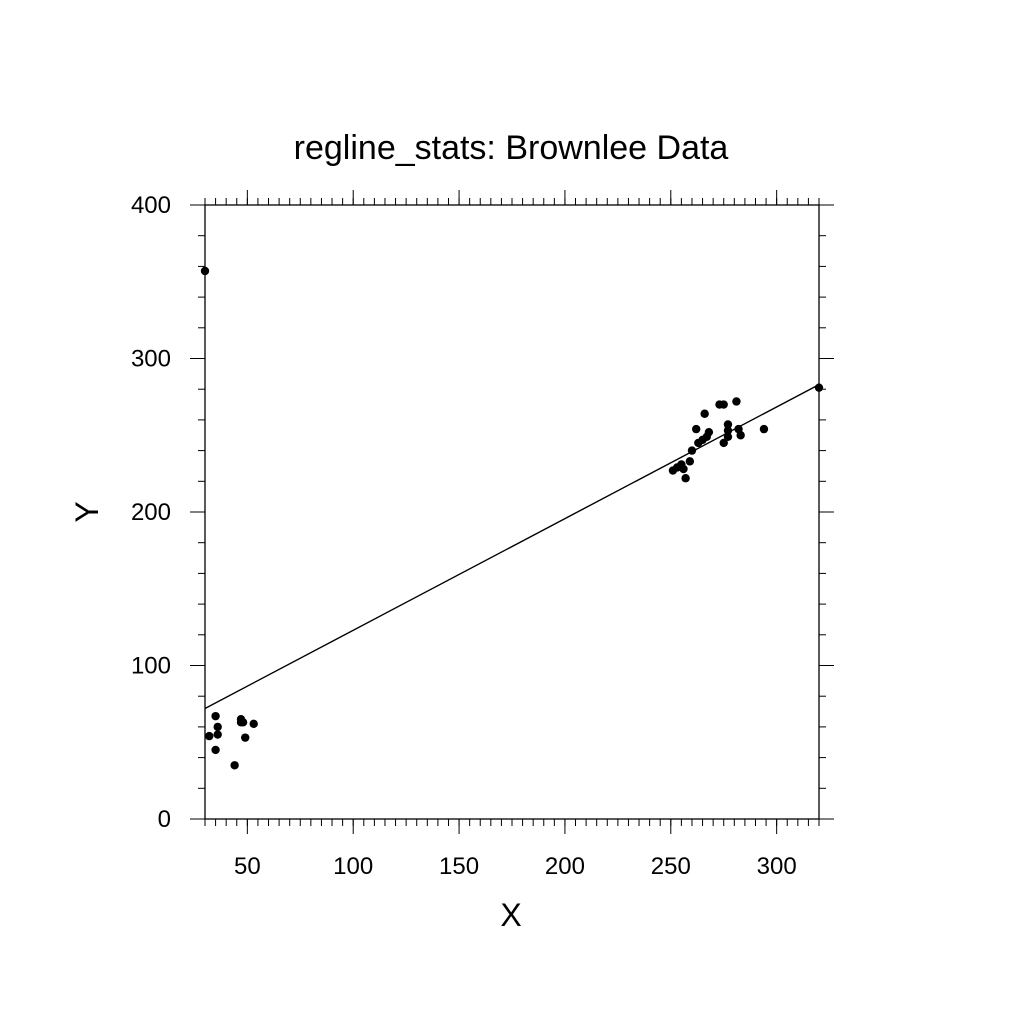 Image resolution: width=1024 pixels, height=1024 pixels. I want to click on y-tick-label: 200, so click(151, 512).